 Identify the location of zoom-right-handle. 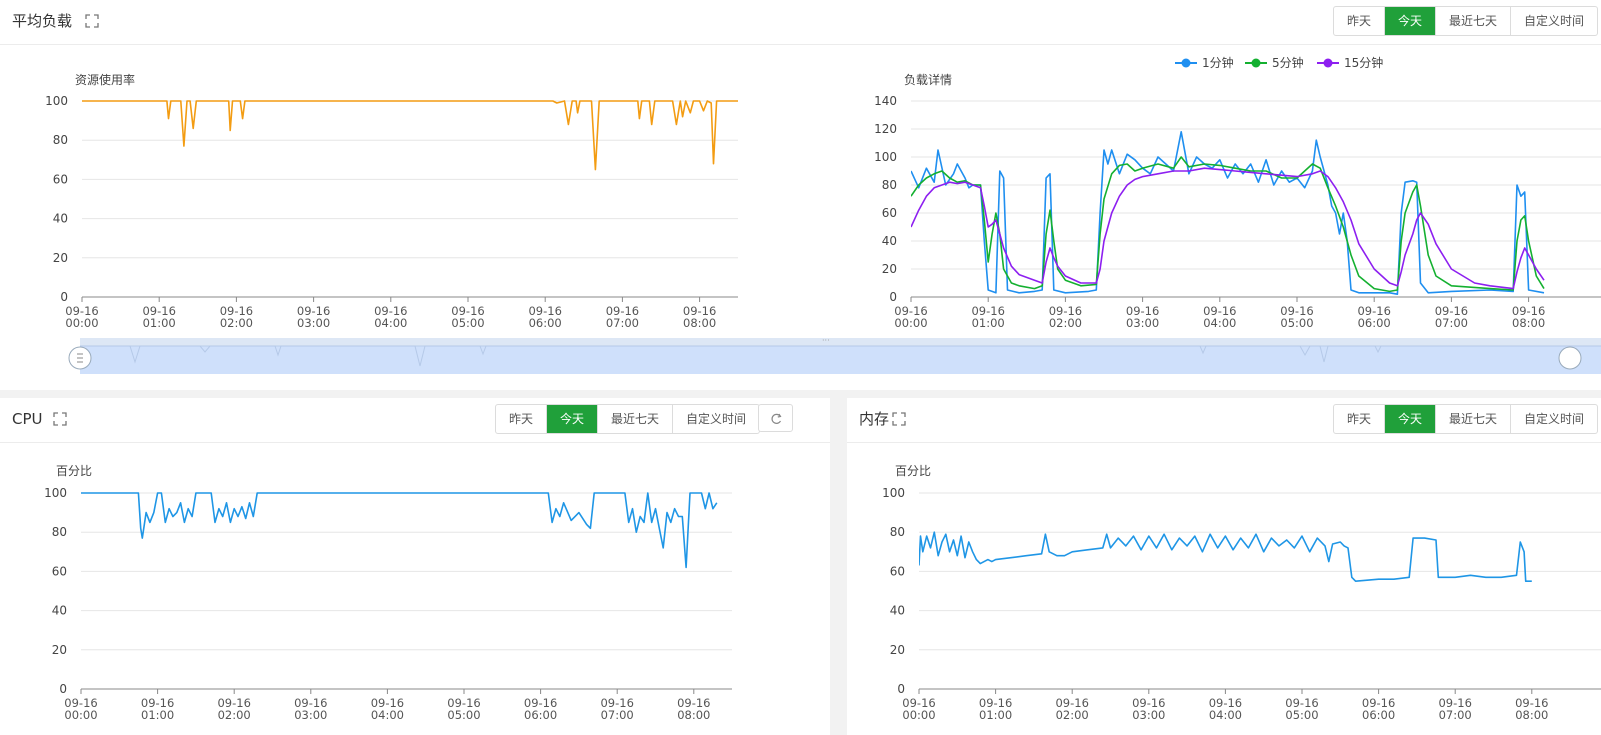
(1570, 358).